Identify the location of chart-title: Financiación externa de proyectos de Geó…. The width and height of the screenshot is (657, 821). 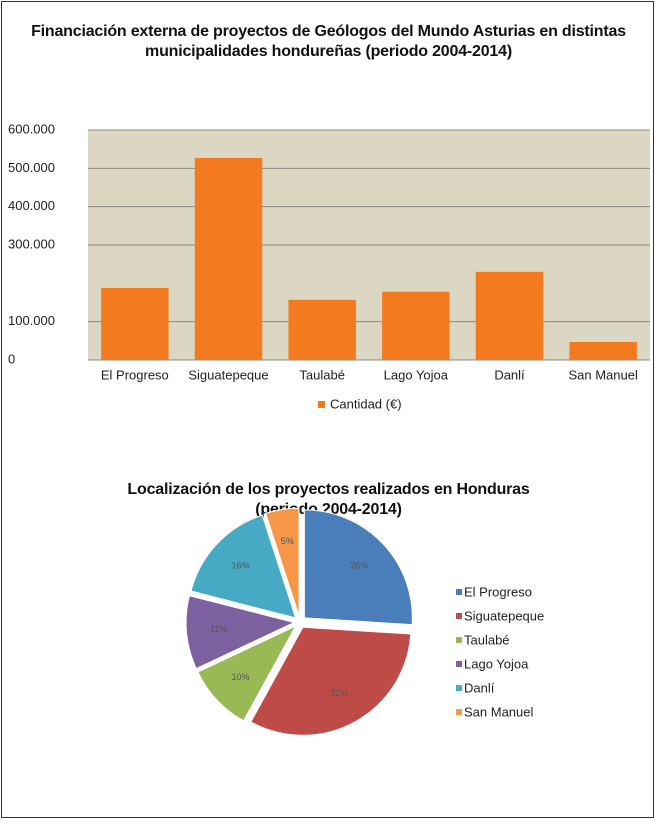
(328, 41).